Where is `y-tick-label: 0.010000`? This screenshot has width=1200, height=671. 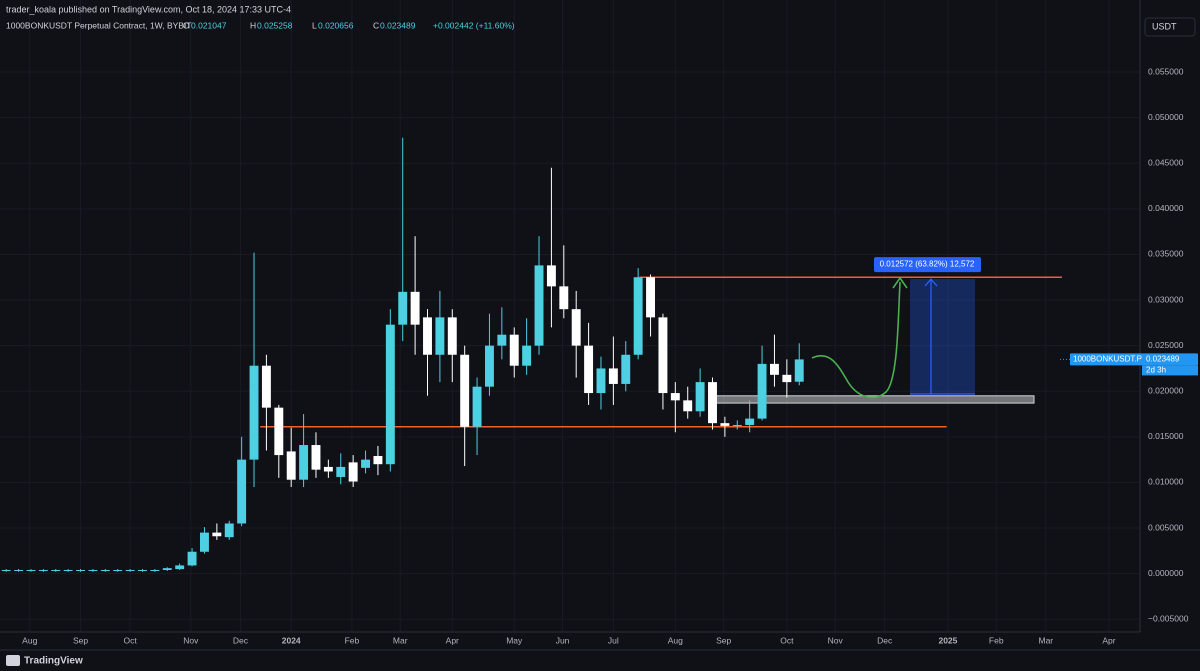
y-tick-label: 0.010000 is located at coordinates (1166, 482).